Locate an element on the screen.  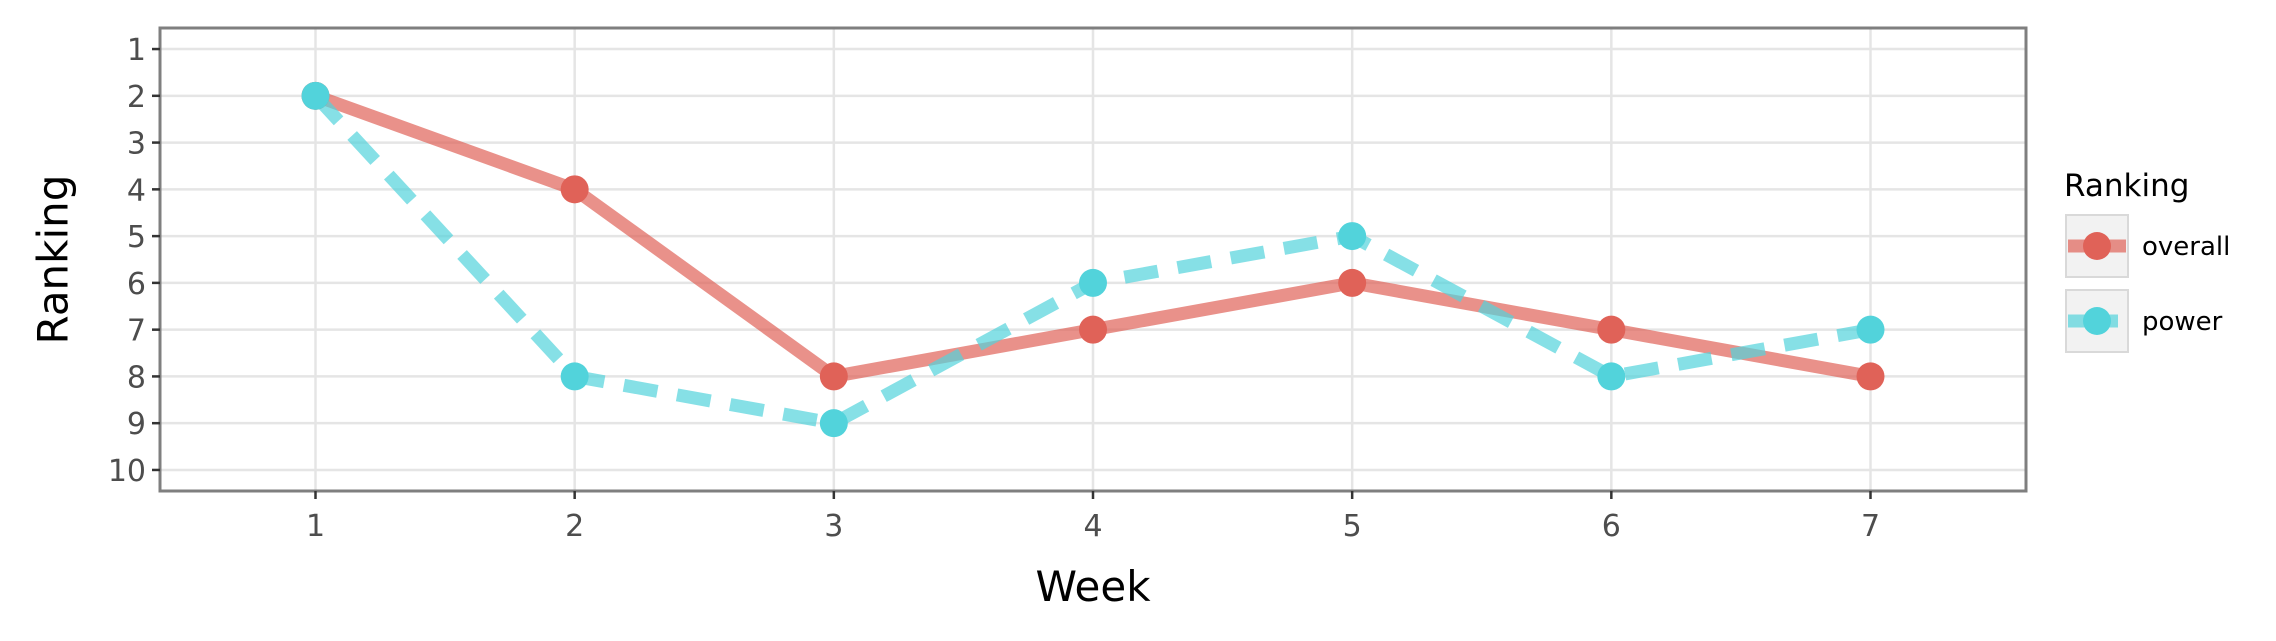
legend-item-power: power is located at coordinates (2144, 321).